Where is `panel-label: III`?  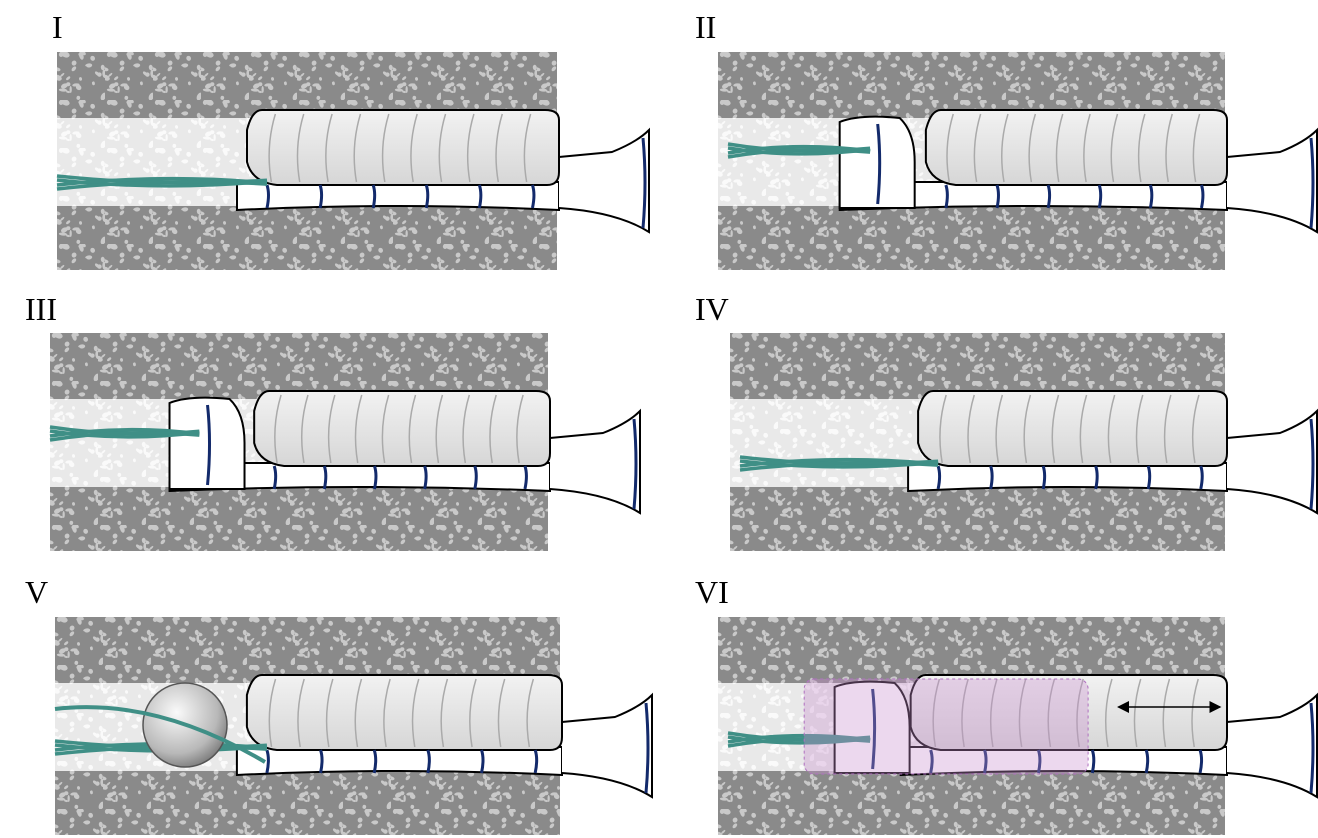 panel-label: III is located at coordinates (41, 309).